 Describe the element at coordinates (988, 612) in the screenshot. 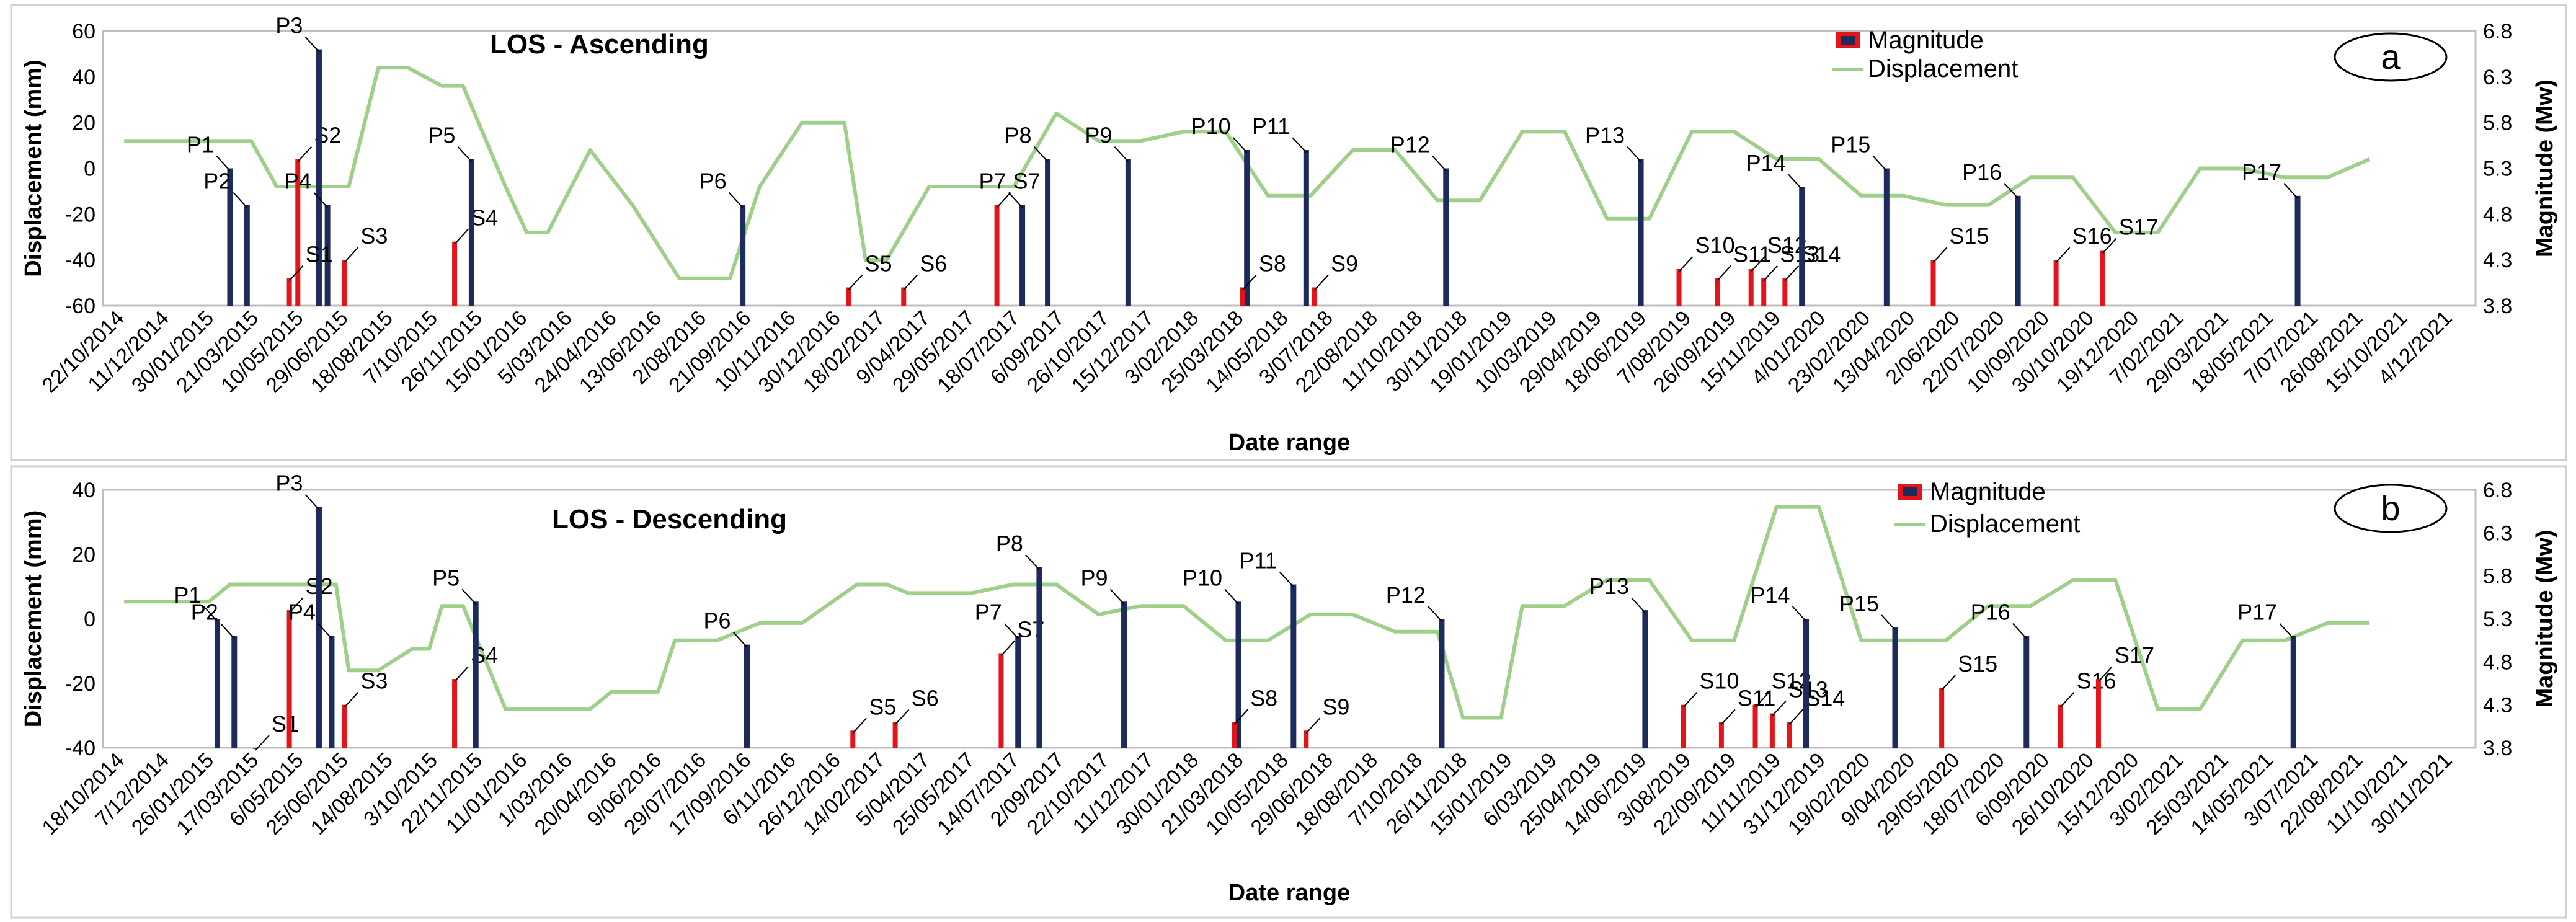

I see `event-label: P7` at that location.